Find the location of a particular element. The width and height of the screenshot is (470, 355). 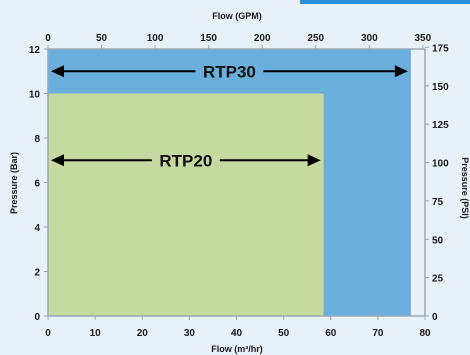

arrow-rtp20: RTP20 is located at coordinates (186, 160).